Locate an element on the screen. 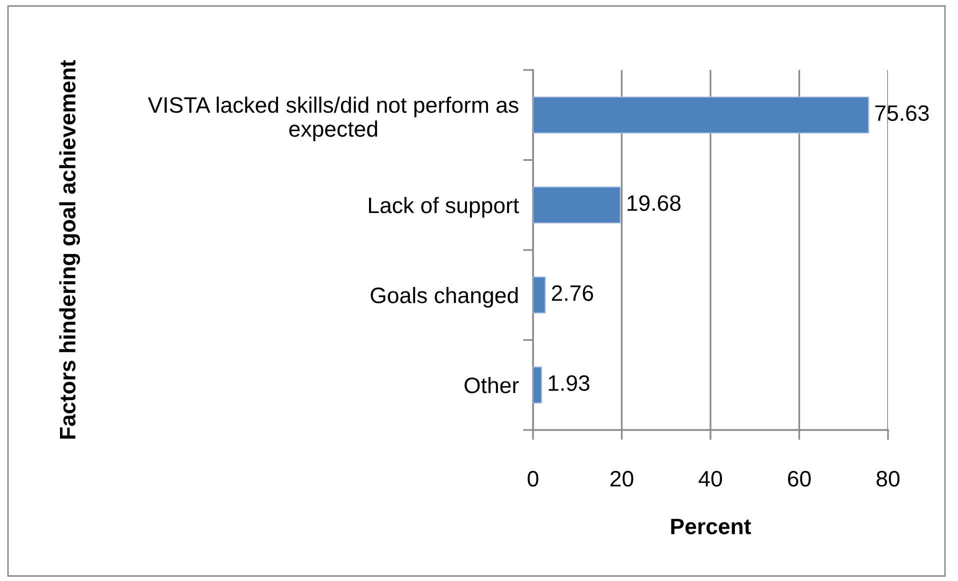 The width and height of the screenshot is (958, 581). x-tick-label: 60 is located at coordinates (799, 478).